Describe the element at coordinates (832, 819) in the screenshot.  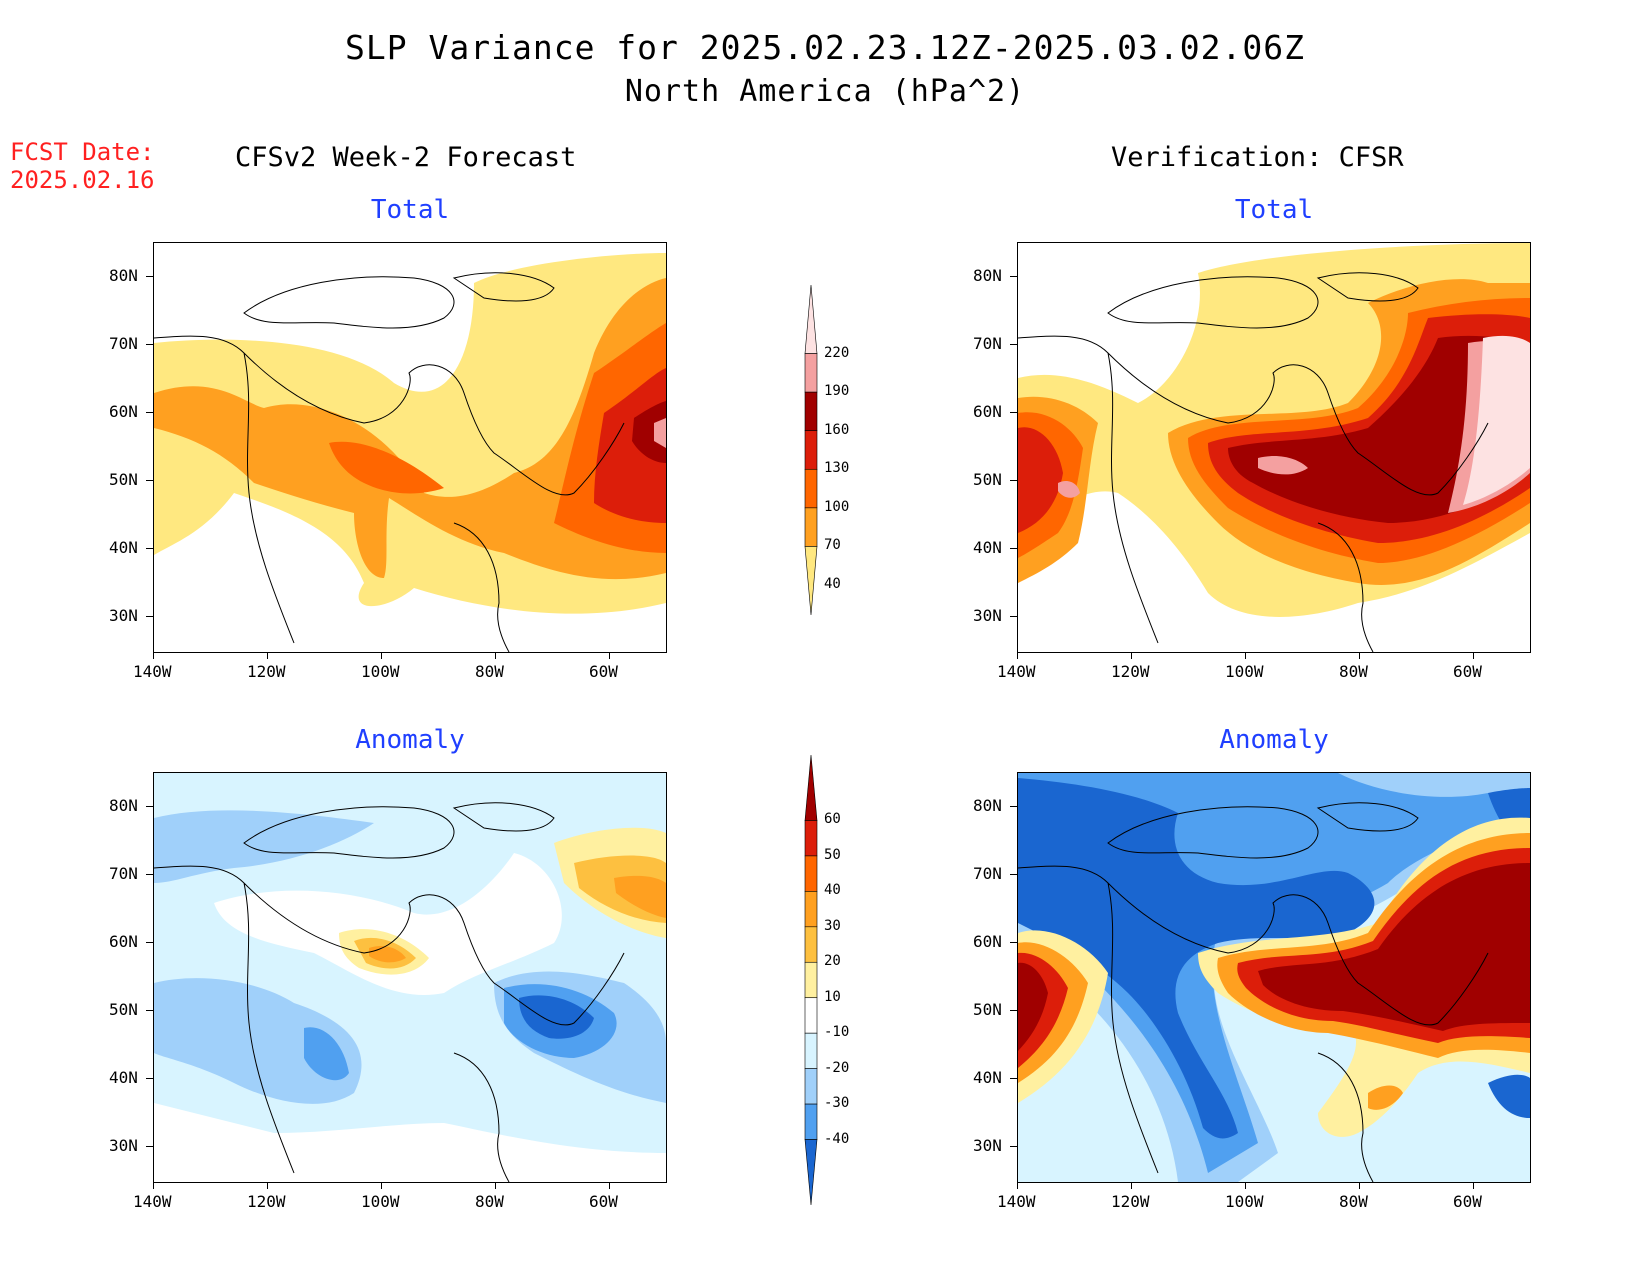
I see `anomaly-colorbar-tick-label: 60` at that location.